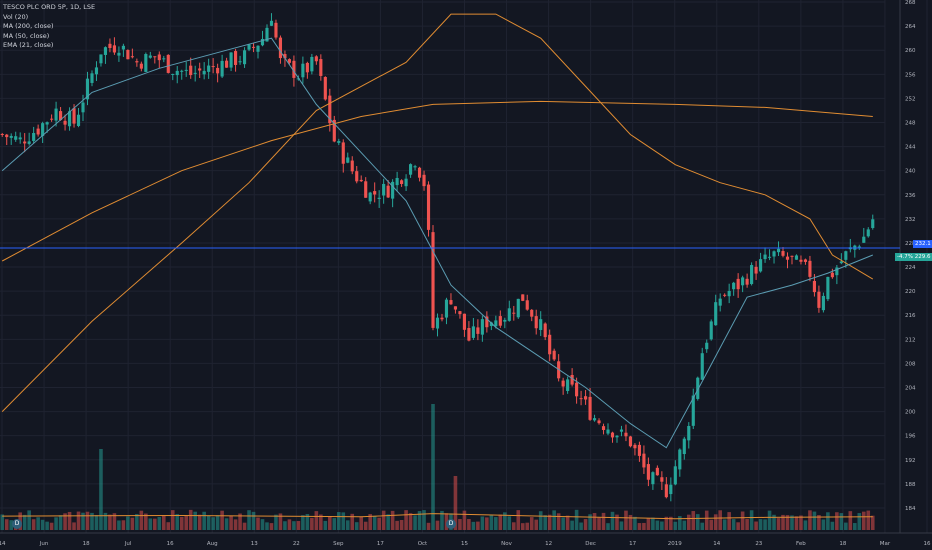 This screenshot has width=932, height=550. I want to click on y-tick-label: 196, so click(910, 437).